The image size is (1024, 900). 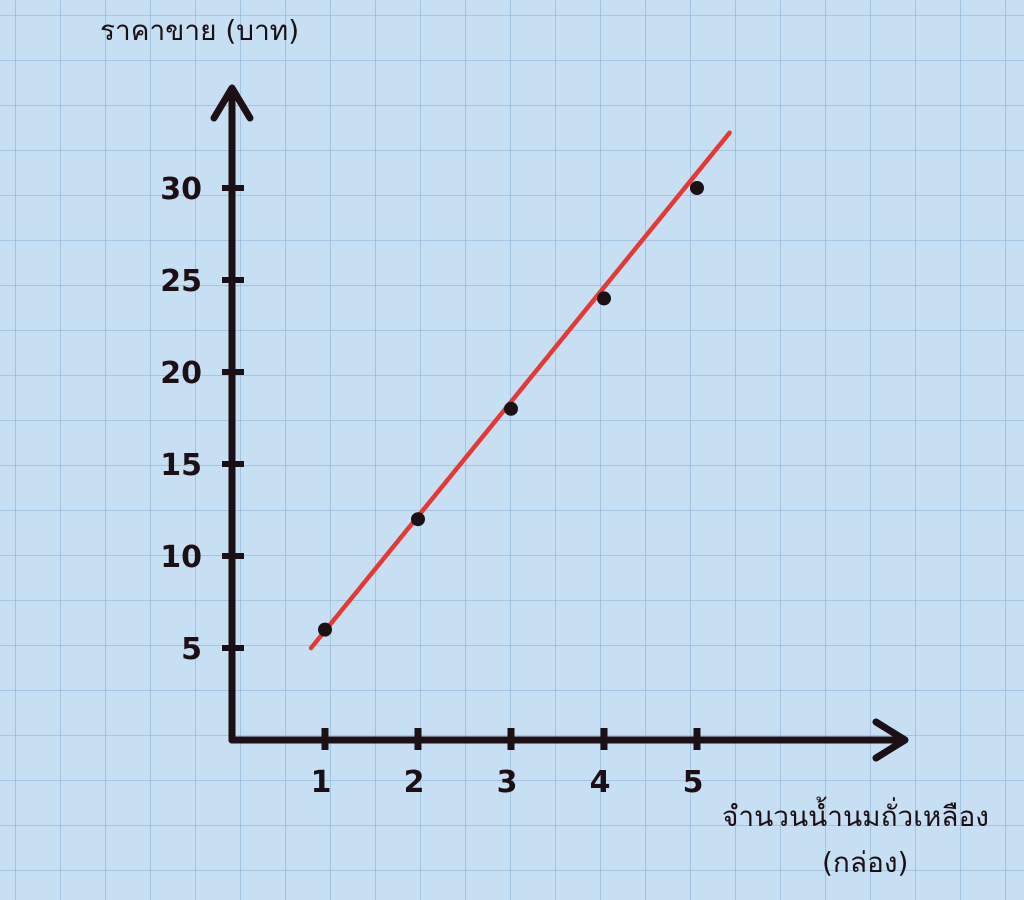 I want to click on x-tick-label: 4, so click(x=600, y=782).